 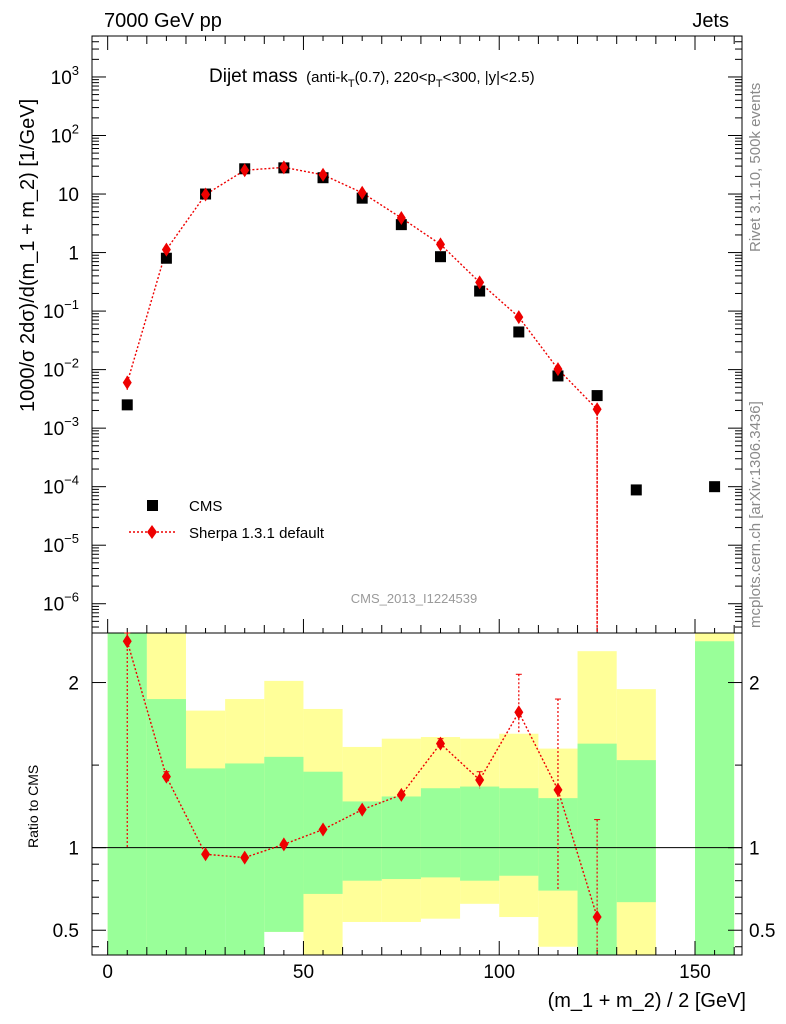 I want to click on legend-sherpa-marker, so click(x=152, y=532).